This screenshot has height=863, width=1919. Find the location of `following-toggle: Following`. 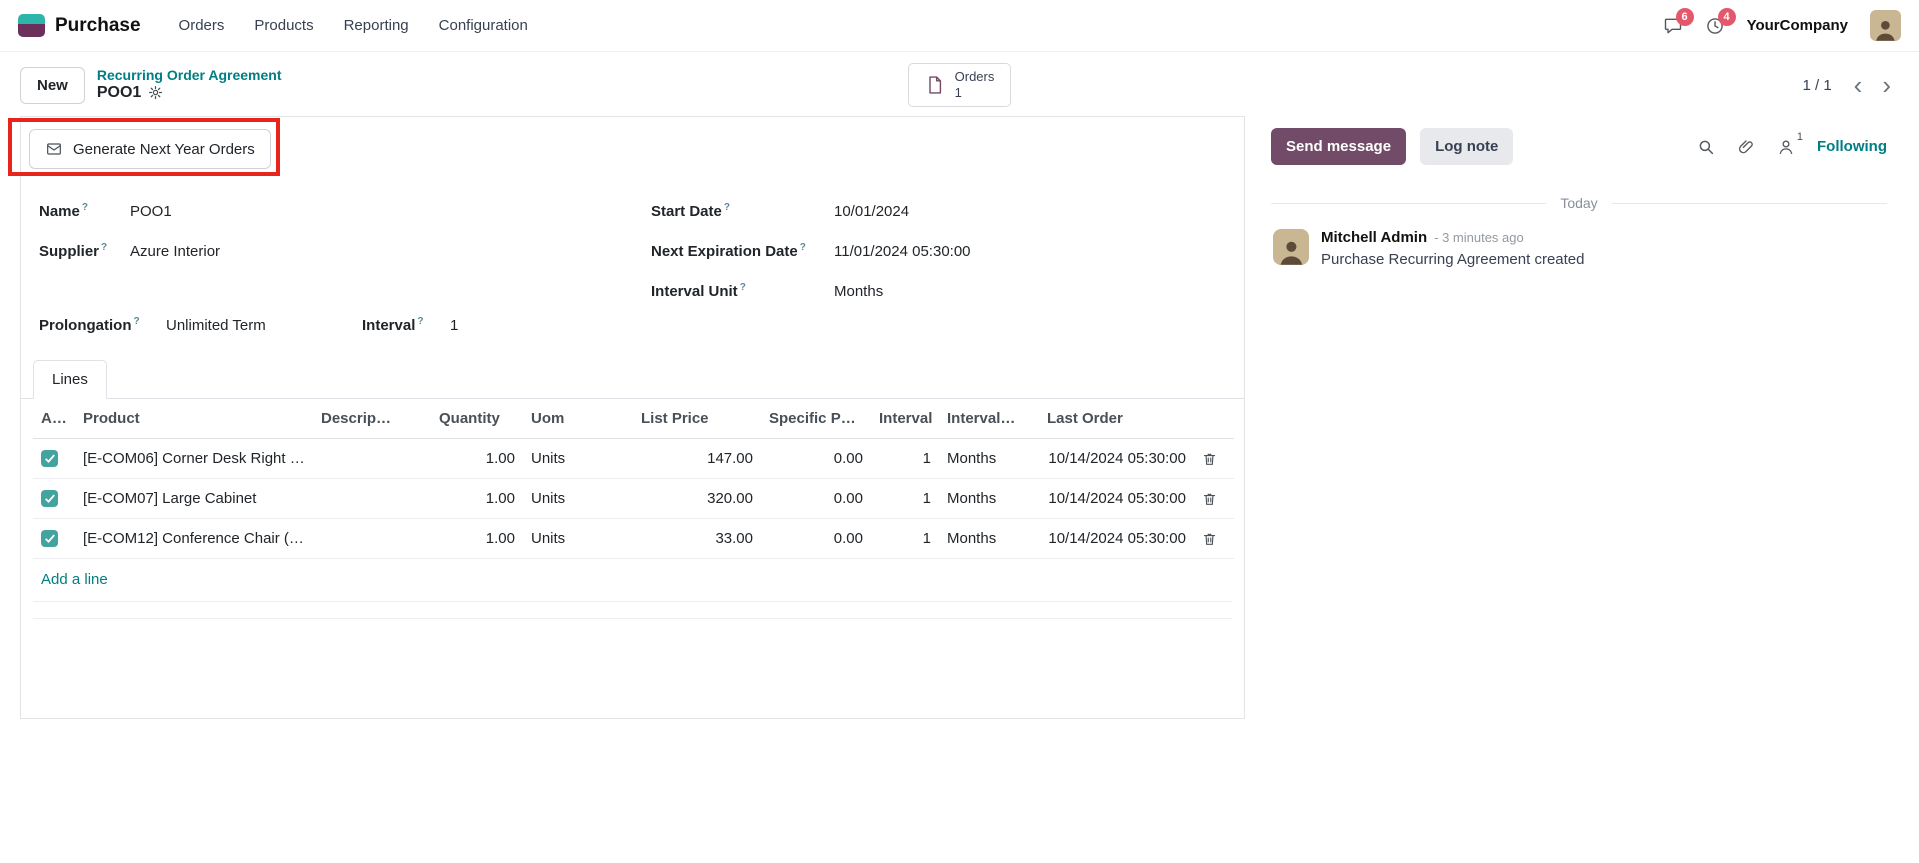

following-toggle: Following is located at coordinates (1852, 146).